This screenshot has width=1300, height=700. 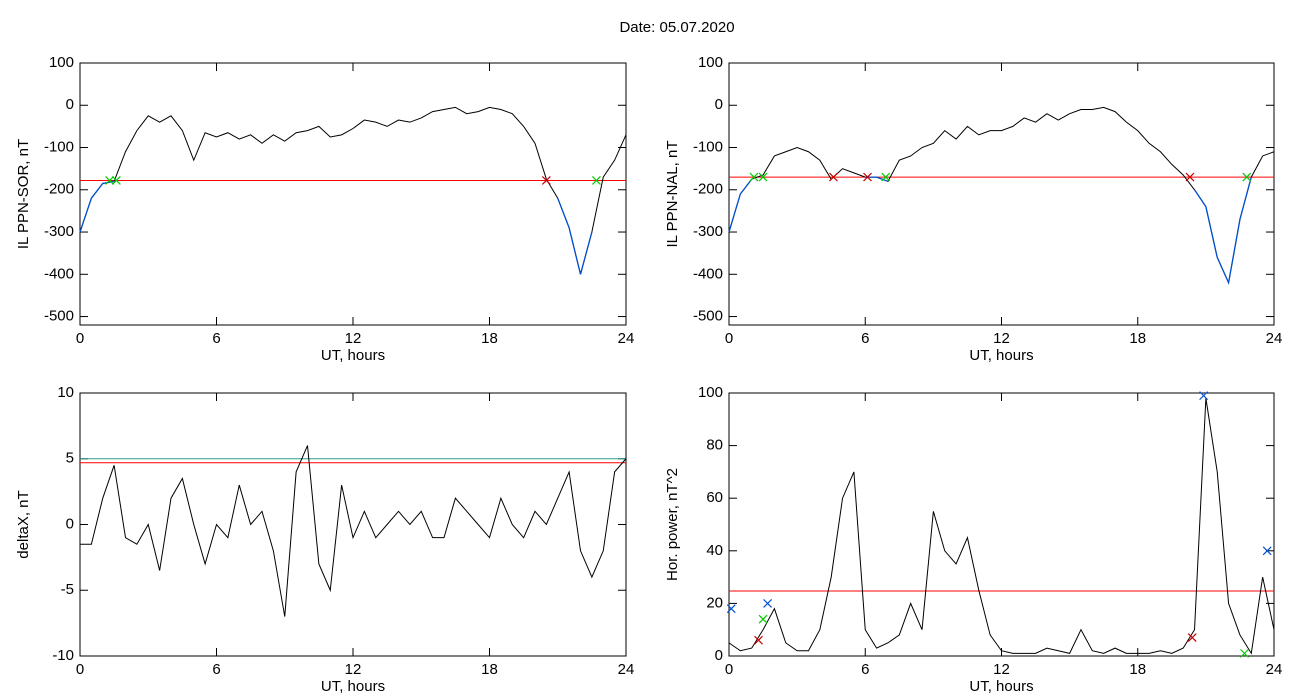 I want to click on y-tick-label: 40, so click(x=714, y=550).